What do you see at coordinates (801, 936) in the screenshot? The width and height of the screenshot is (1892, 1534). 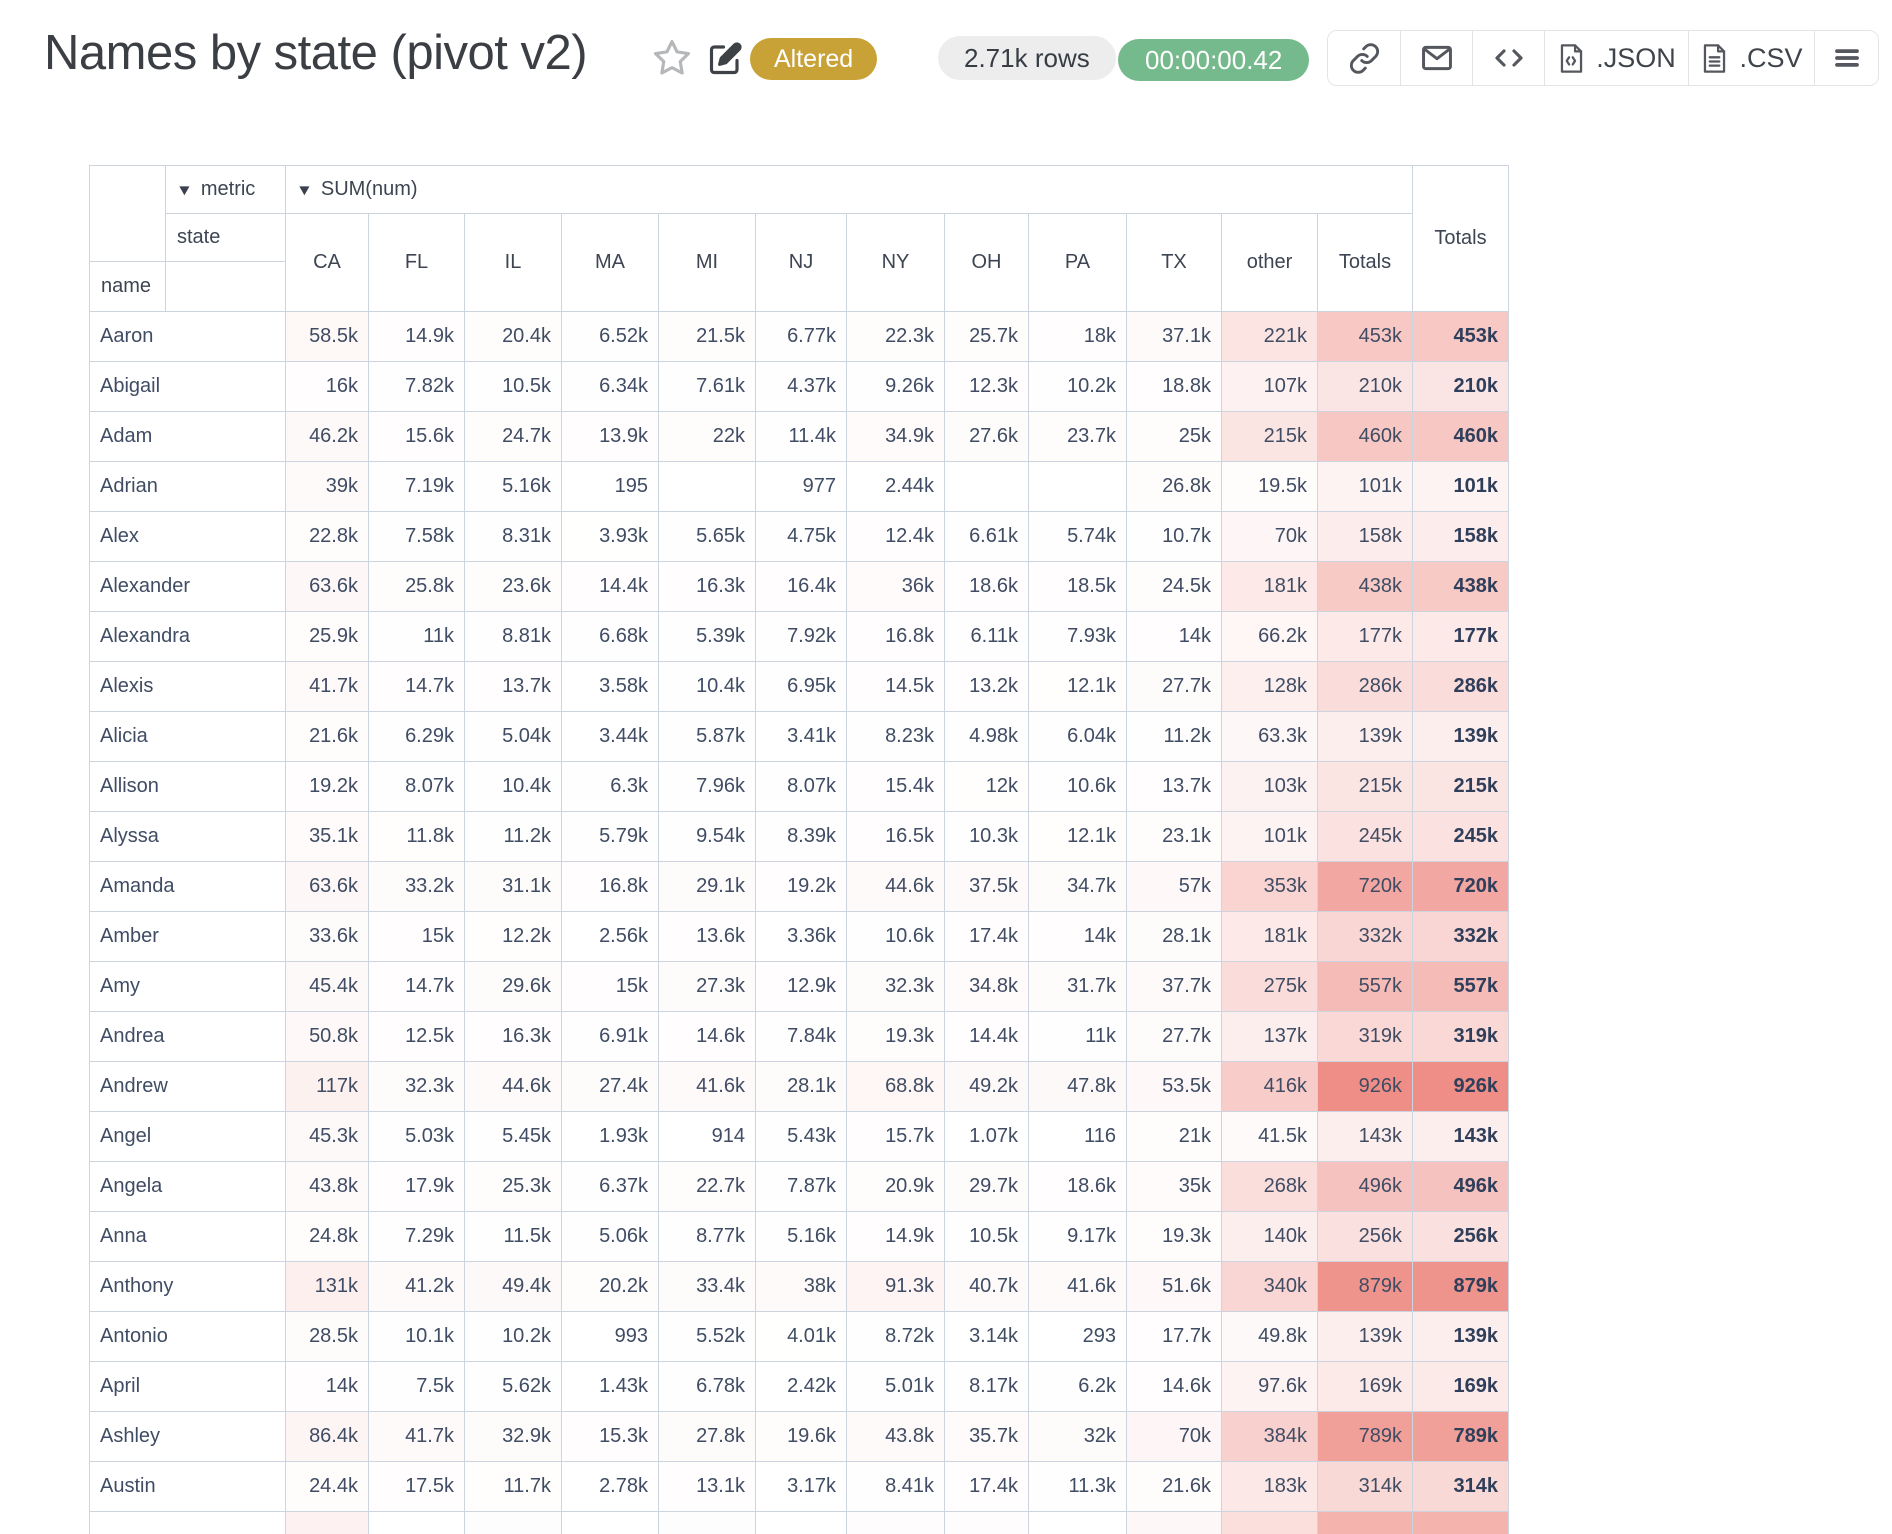 I see `value-cell-nj: 3.36k` at bounding box center [801, 936].